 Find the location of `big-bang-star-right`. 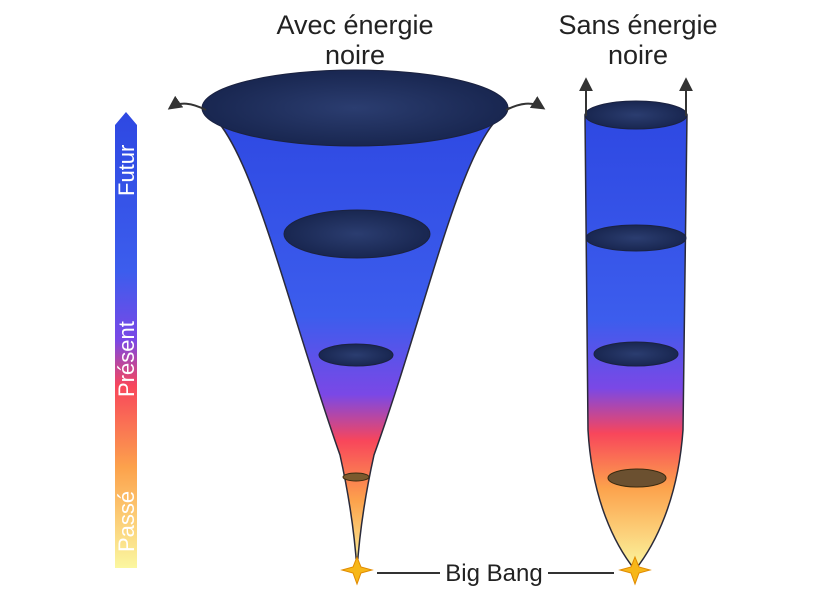

big-bang-star-right is located at coordinates (635, 570).